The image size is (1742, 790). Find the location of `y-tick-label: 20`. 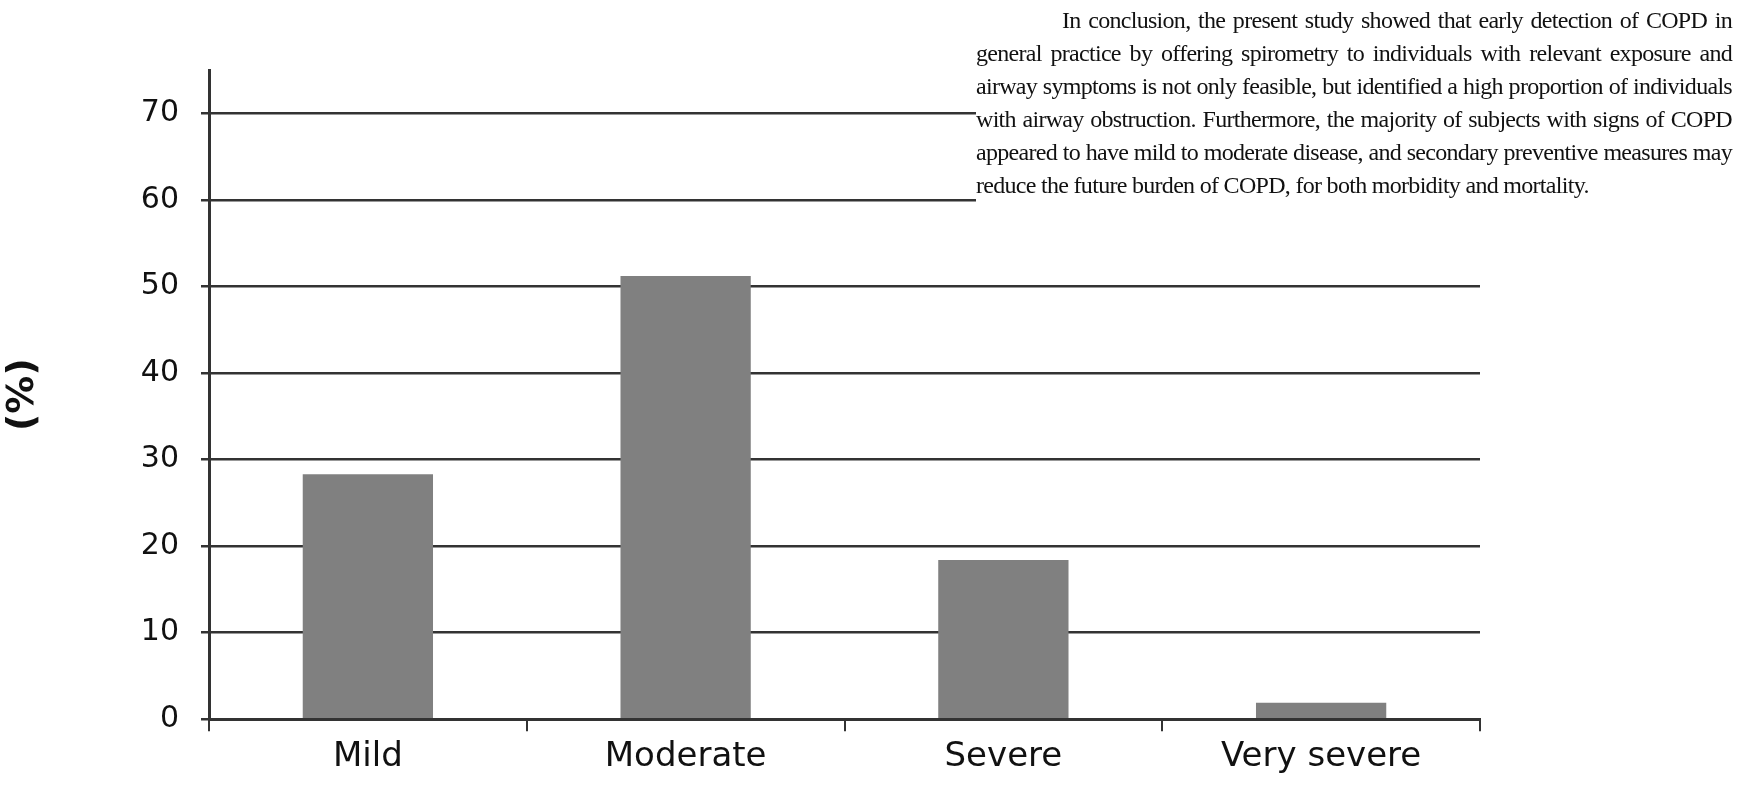

y-tick-label: 20 is located at coordinates (159, 543).